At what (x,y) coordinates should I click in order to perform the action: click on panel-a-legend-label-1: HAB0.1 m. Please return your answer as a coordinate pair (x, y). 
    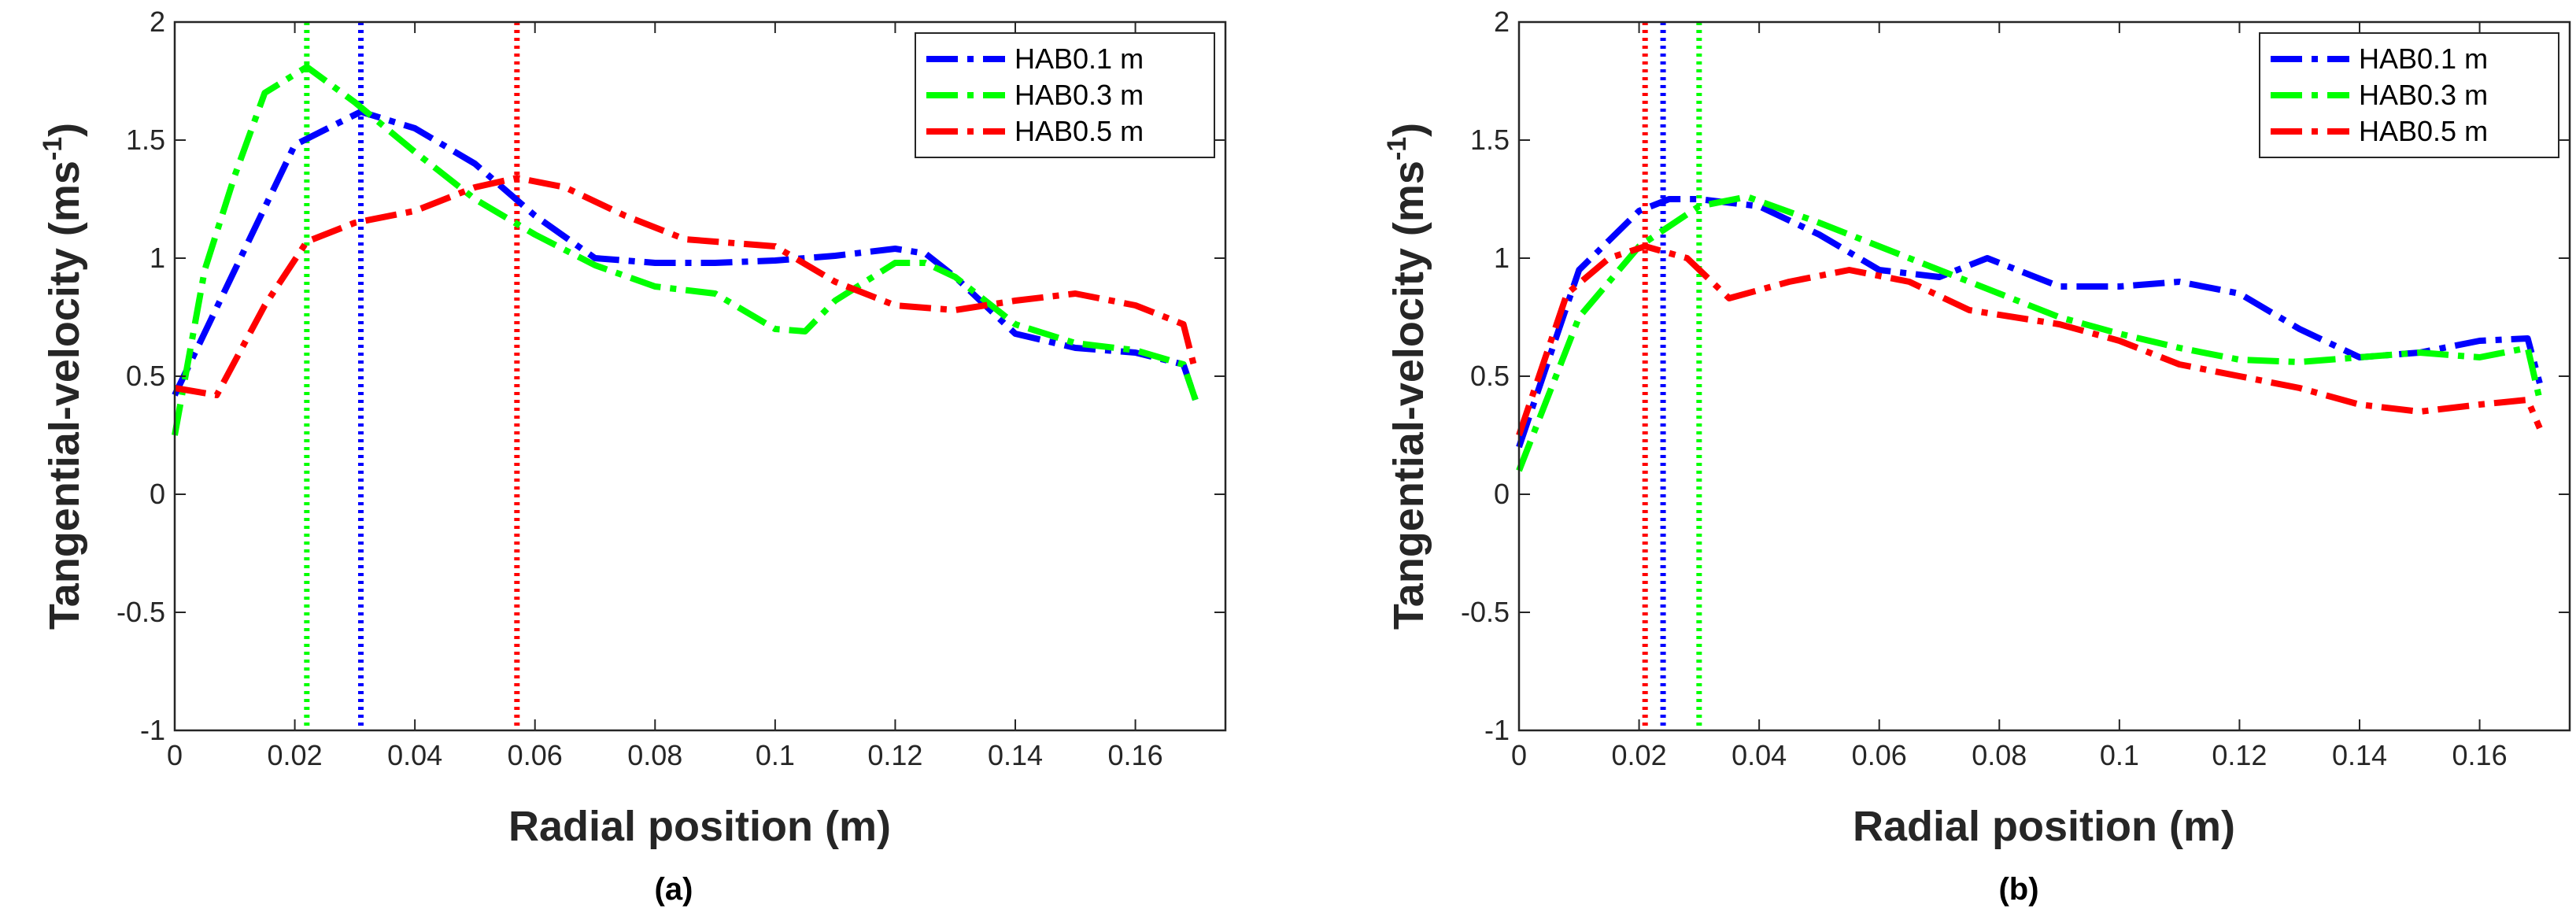
    Looking at the image, I should click on (1079, 59).